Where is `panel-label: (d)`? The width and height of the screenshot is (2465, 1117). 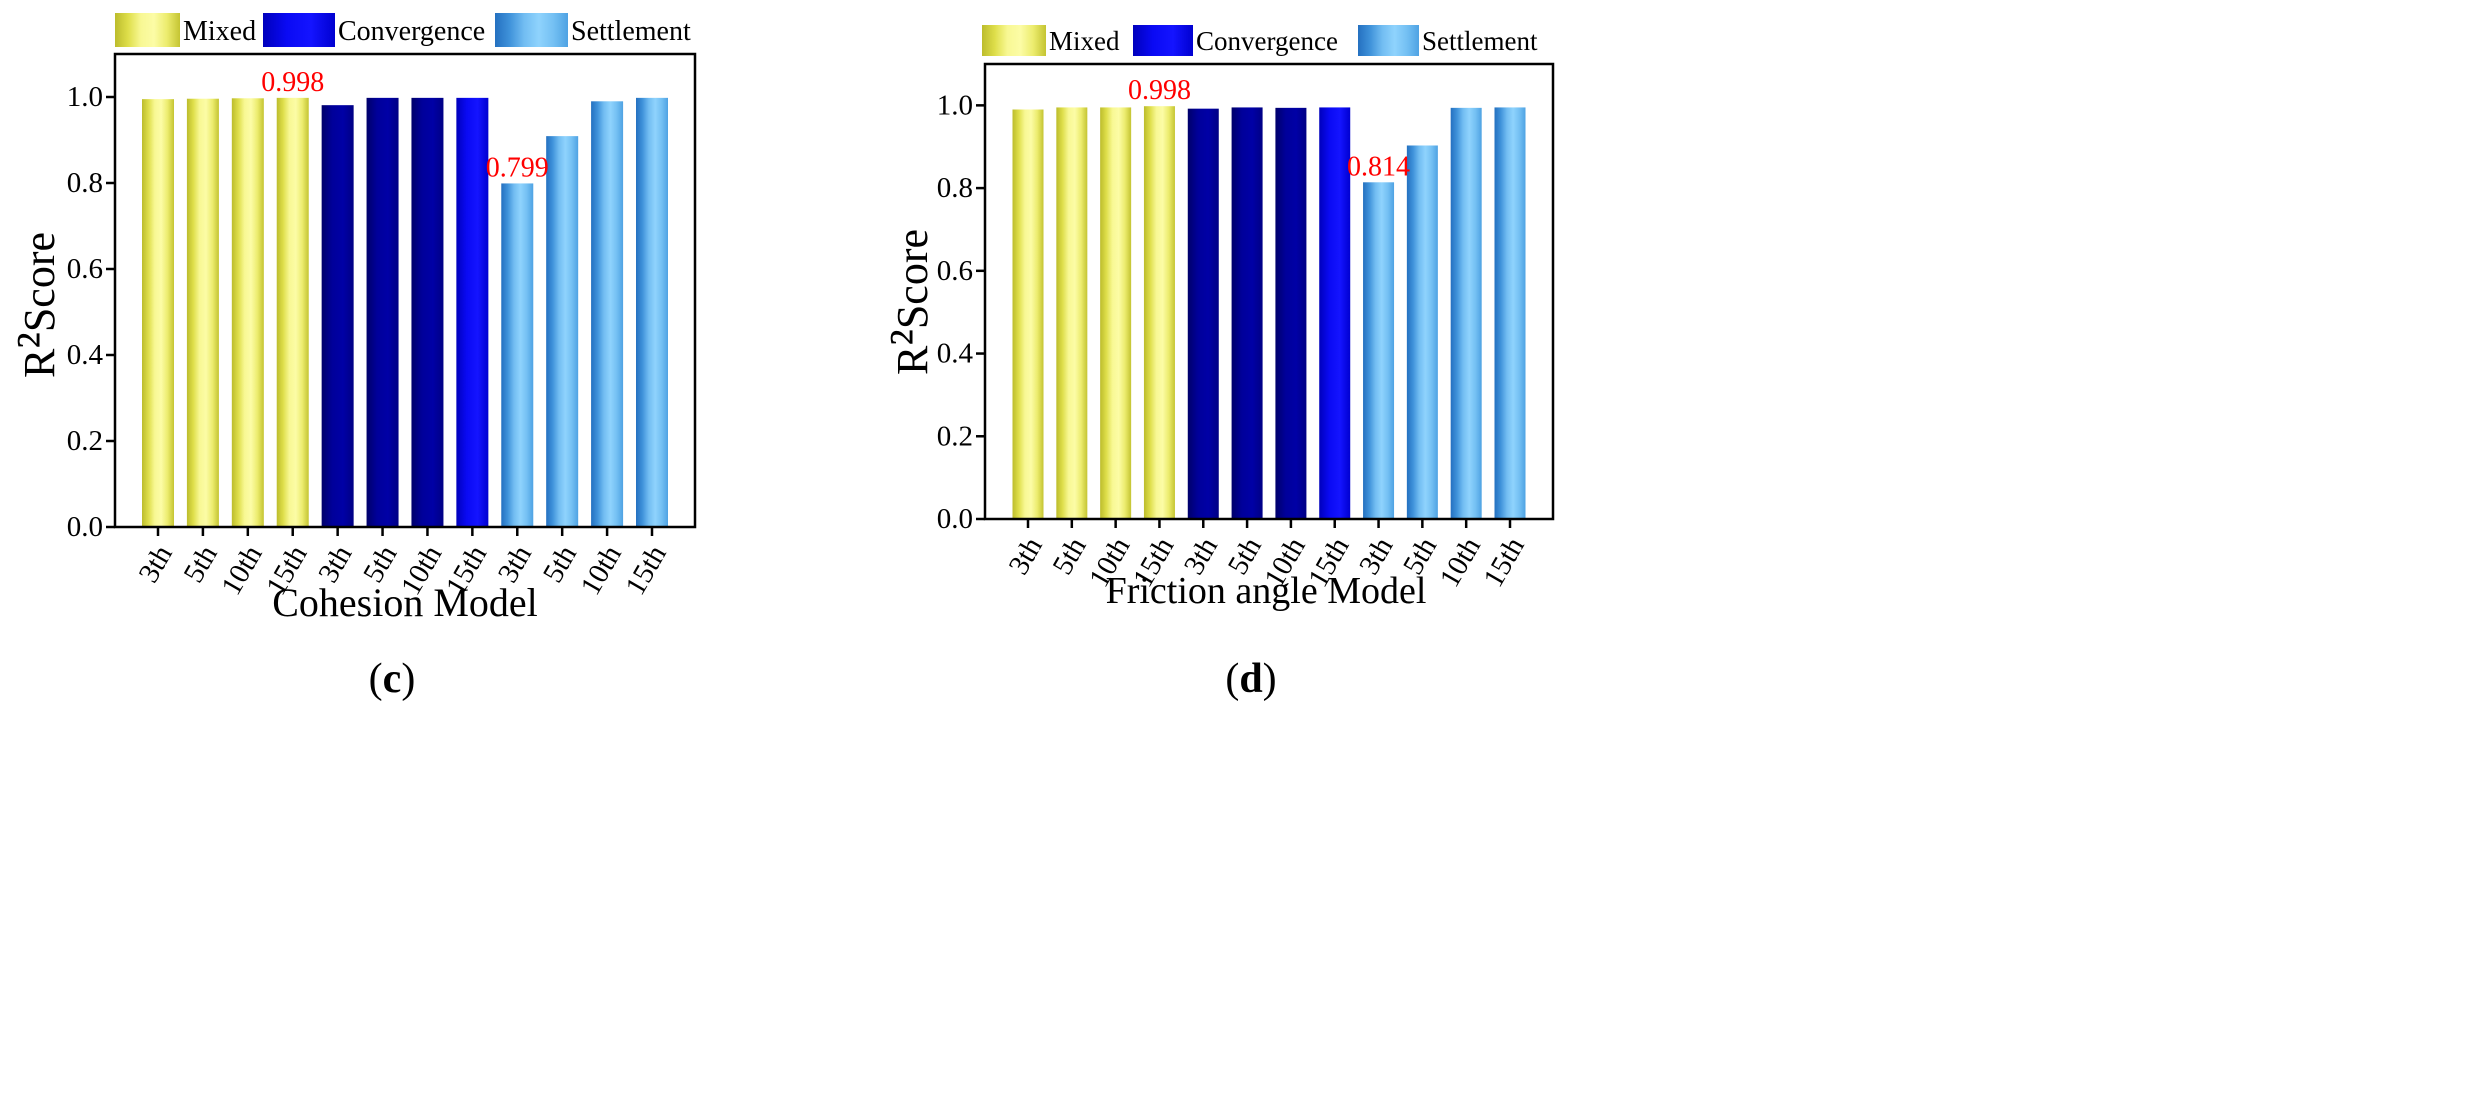 panel-label: (d) is located at coordinates (1250, 679).